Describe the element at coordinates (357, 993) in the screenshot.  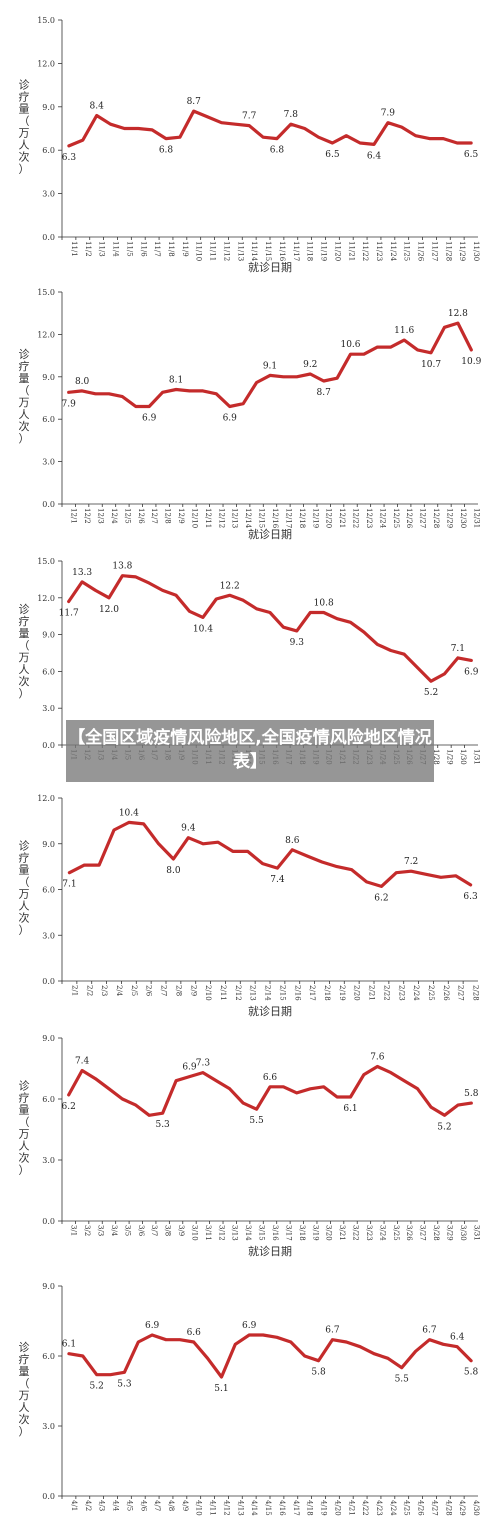
I see `x-tick-label: 2/20` at that location.